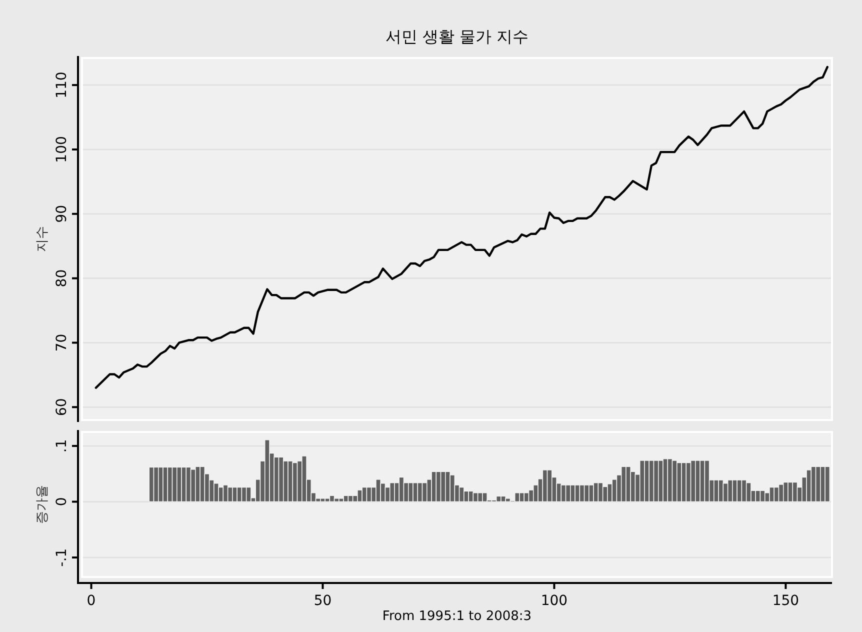  Describe the element at coordinates (62, 213) in the screenshot. I see `y-tick-label: 90` at that location.